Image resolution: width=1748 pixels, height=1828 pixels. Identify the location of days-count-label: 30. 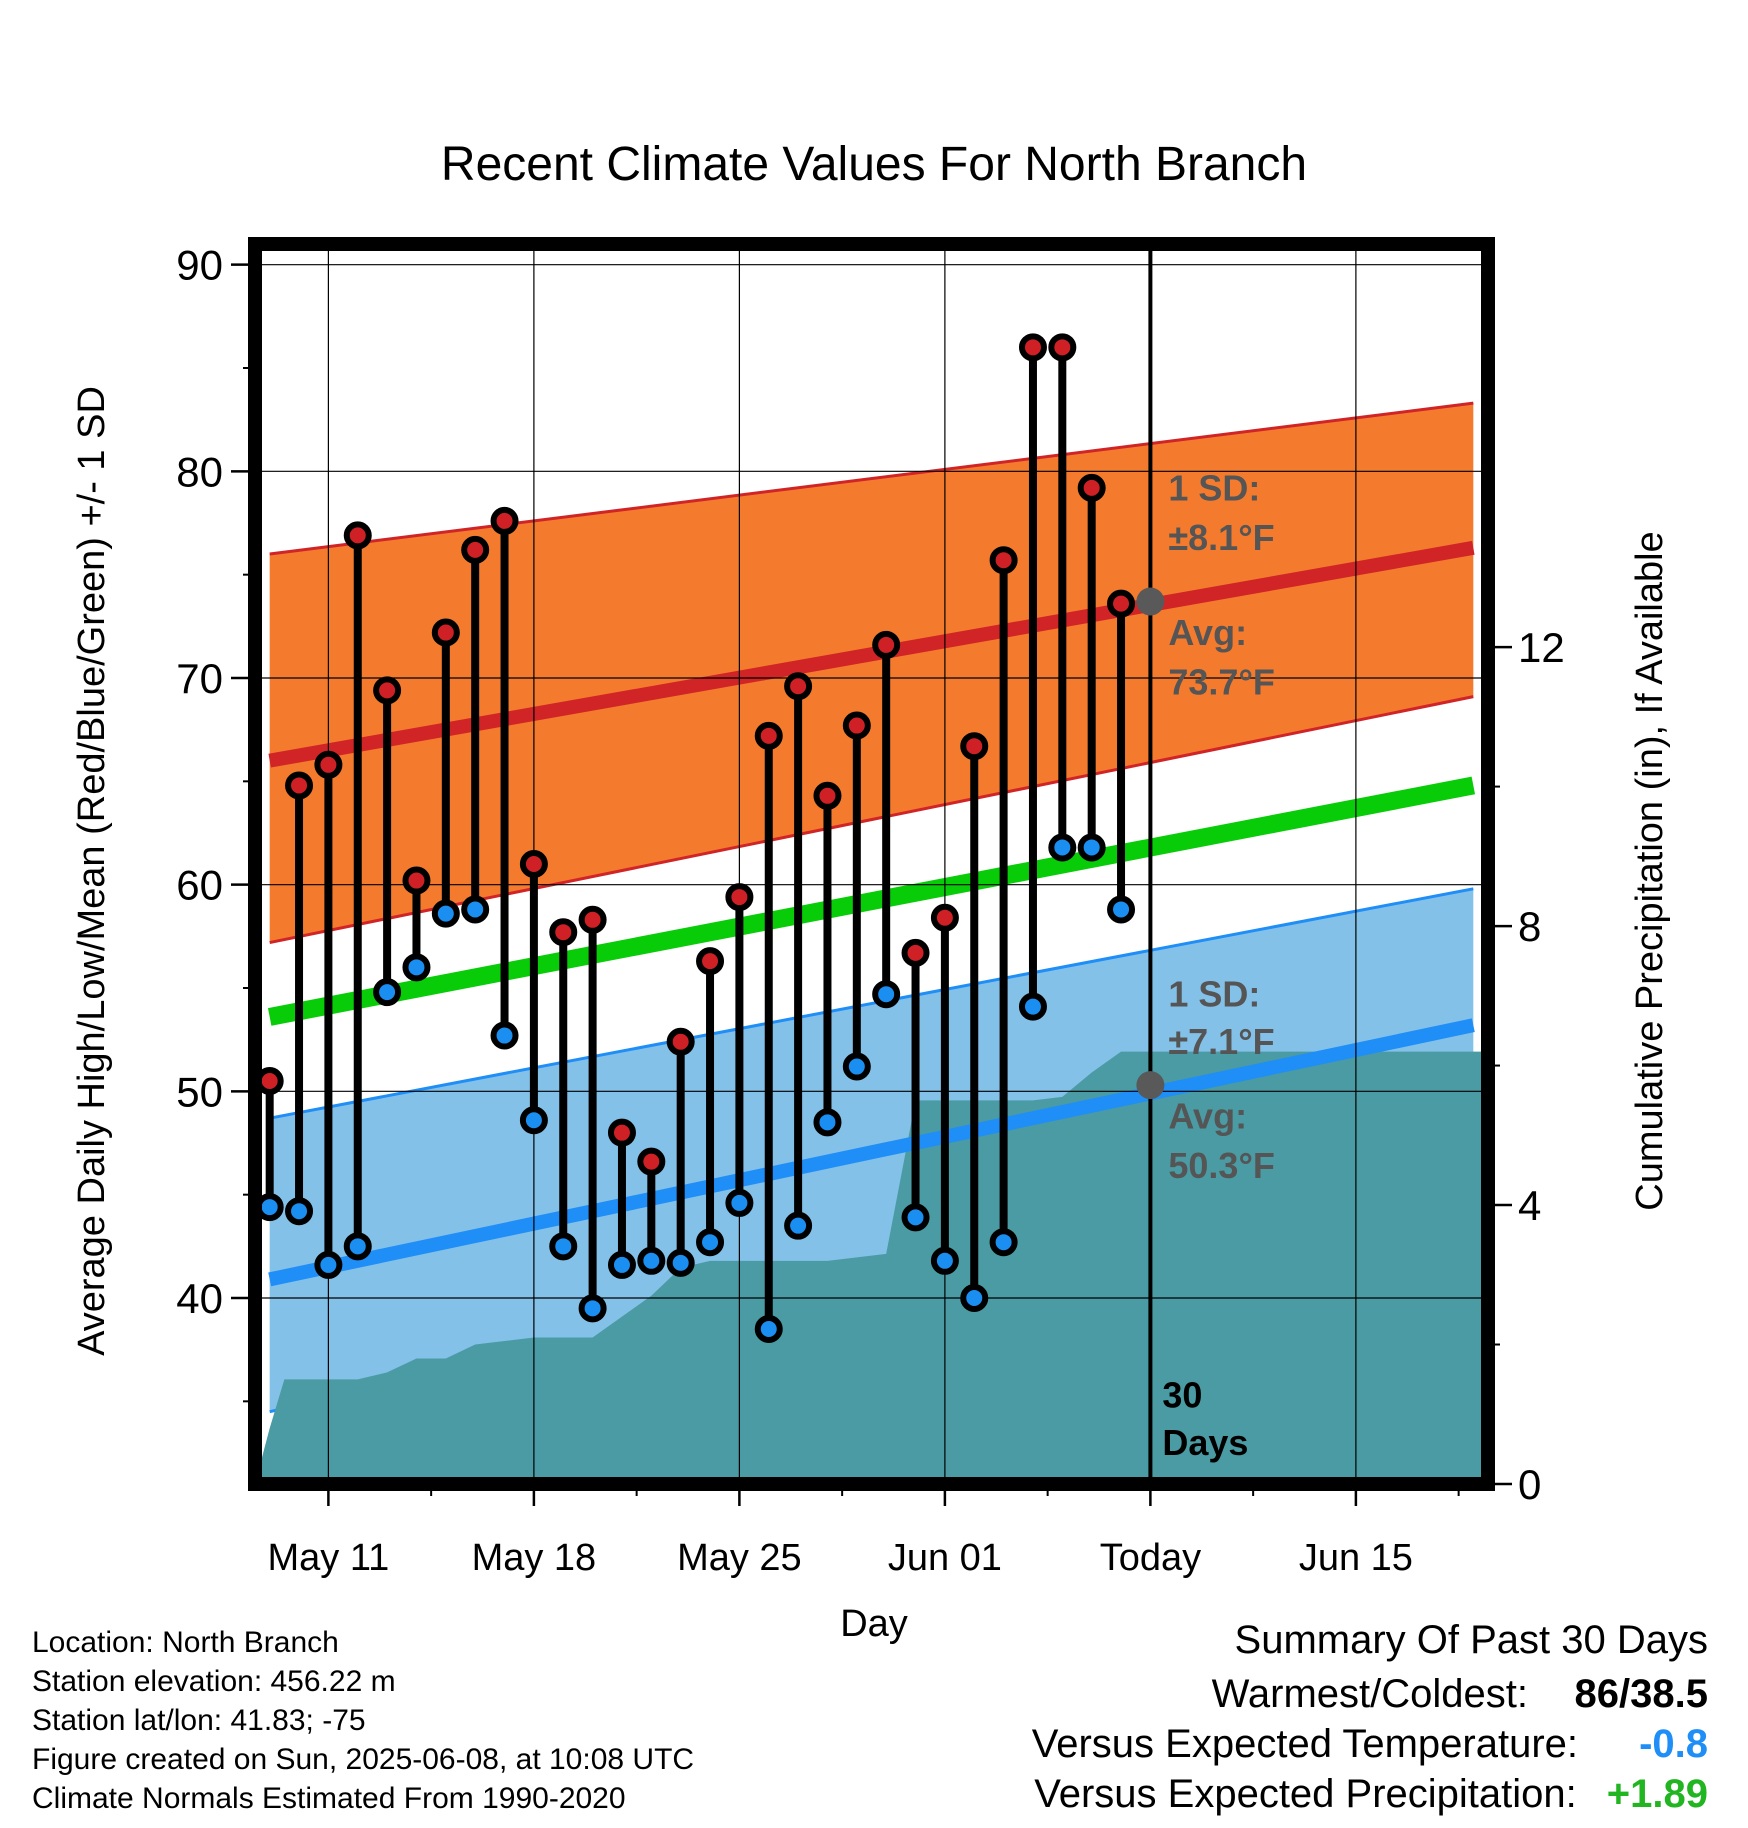
(1182, 1395).